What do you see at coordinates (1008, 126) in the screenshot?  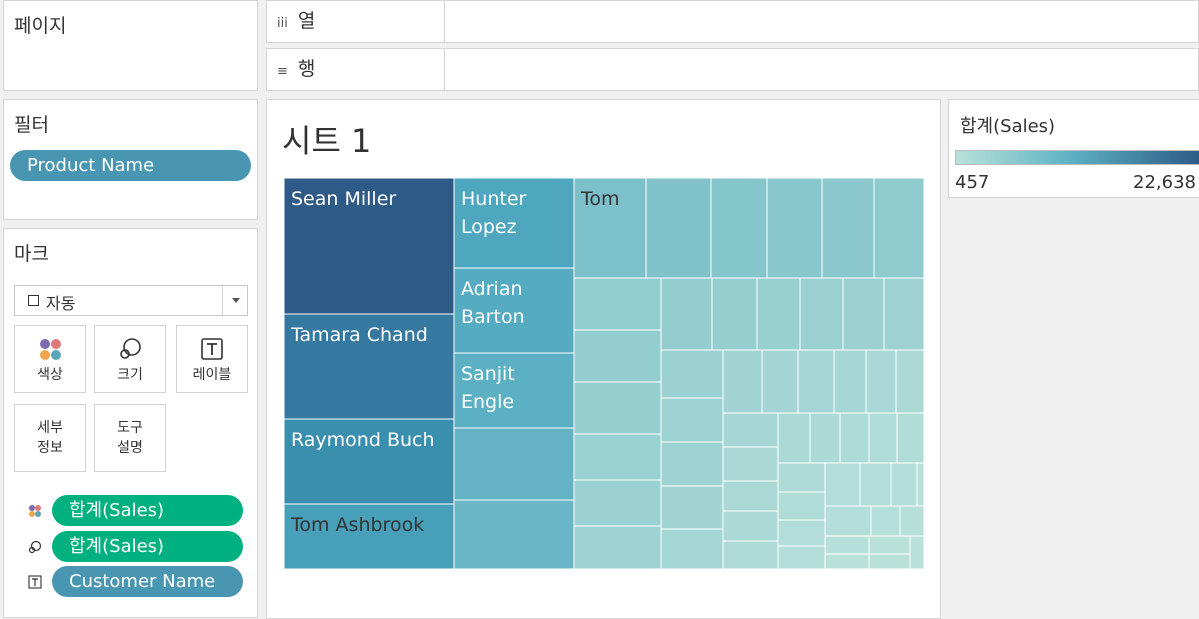 I see `legend-title: 합계(Sales)` at bounding box center [1008, 126].